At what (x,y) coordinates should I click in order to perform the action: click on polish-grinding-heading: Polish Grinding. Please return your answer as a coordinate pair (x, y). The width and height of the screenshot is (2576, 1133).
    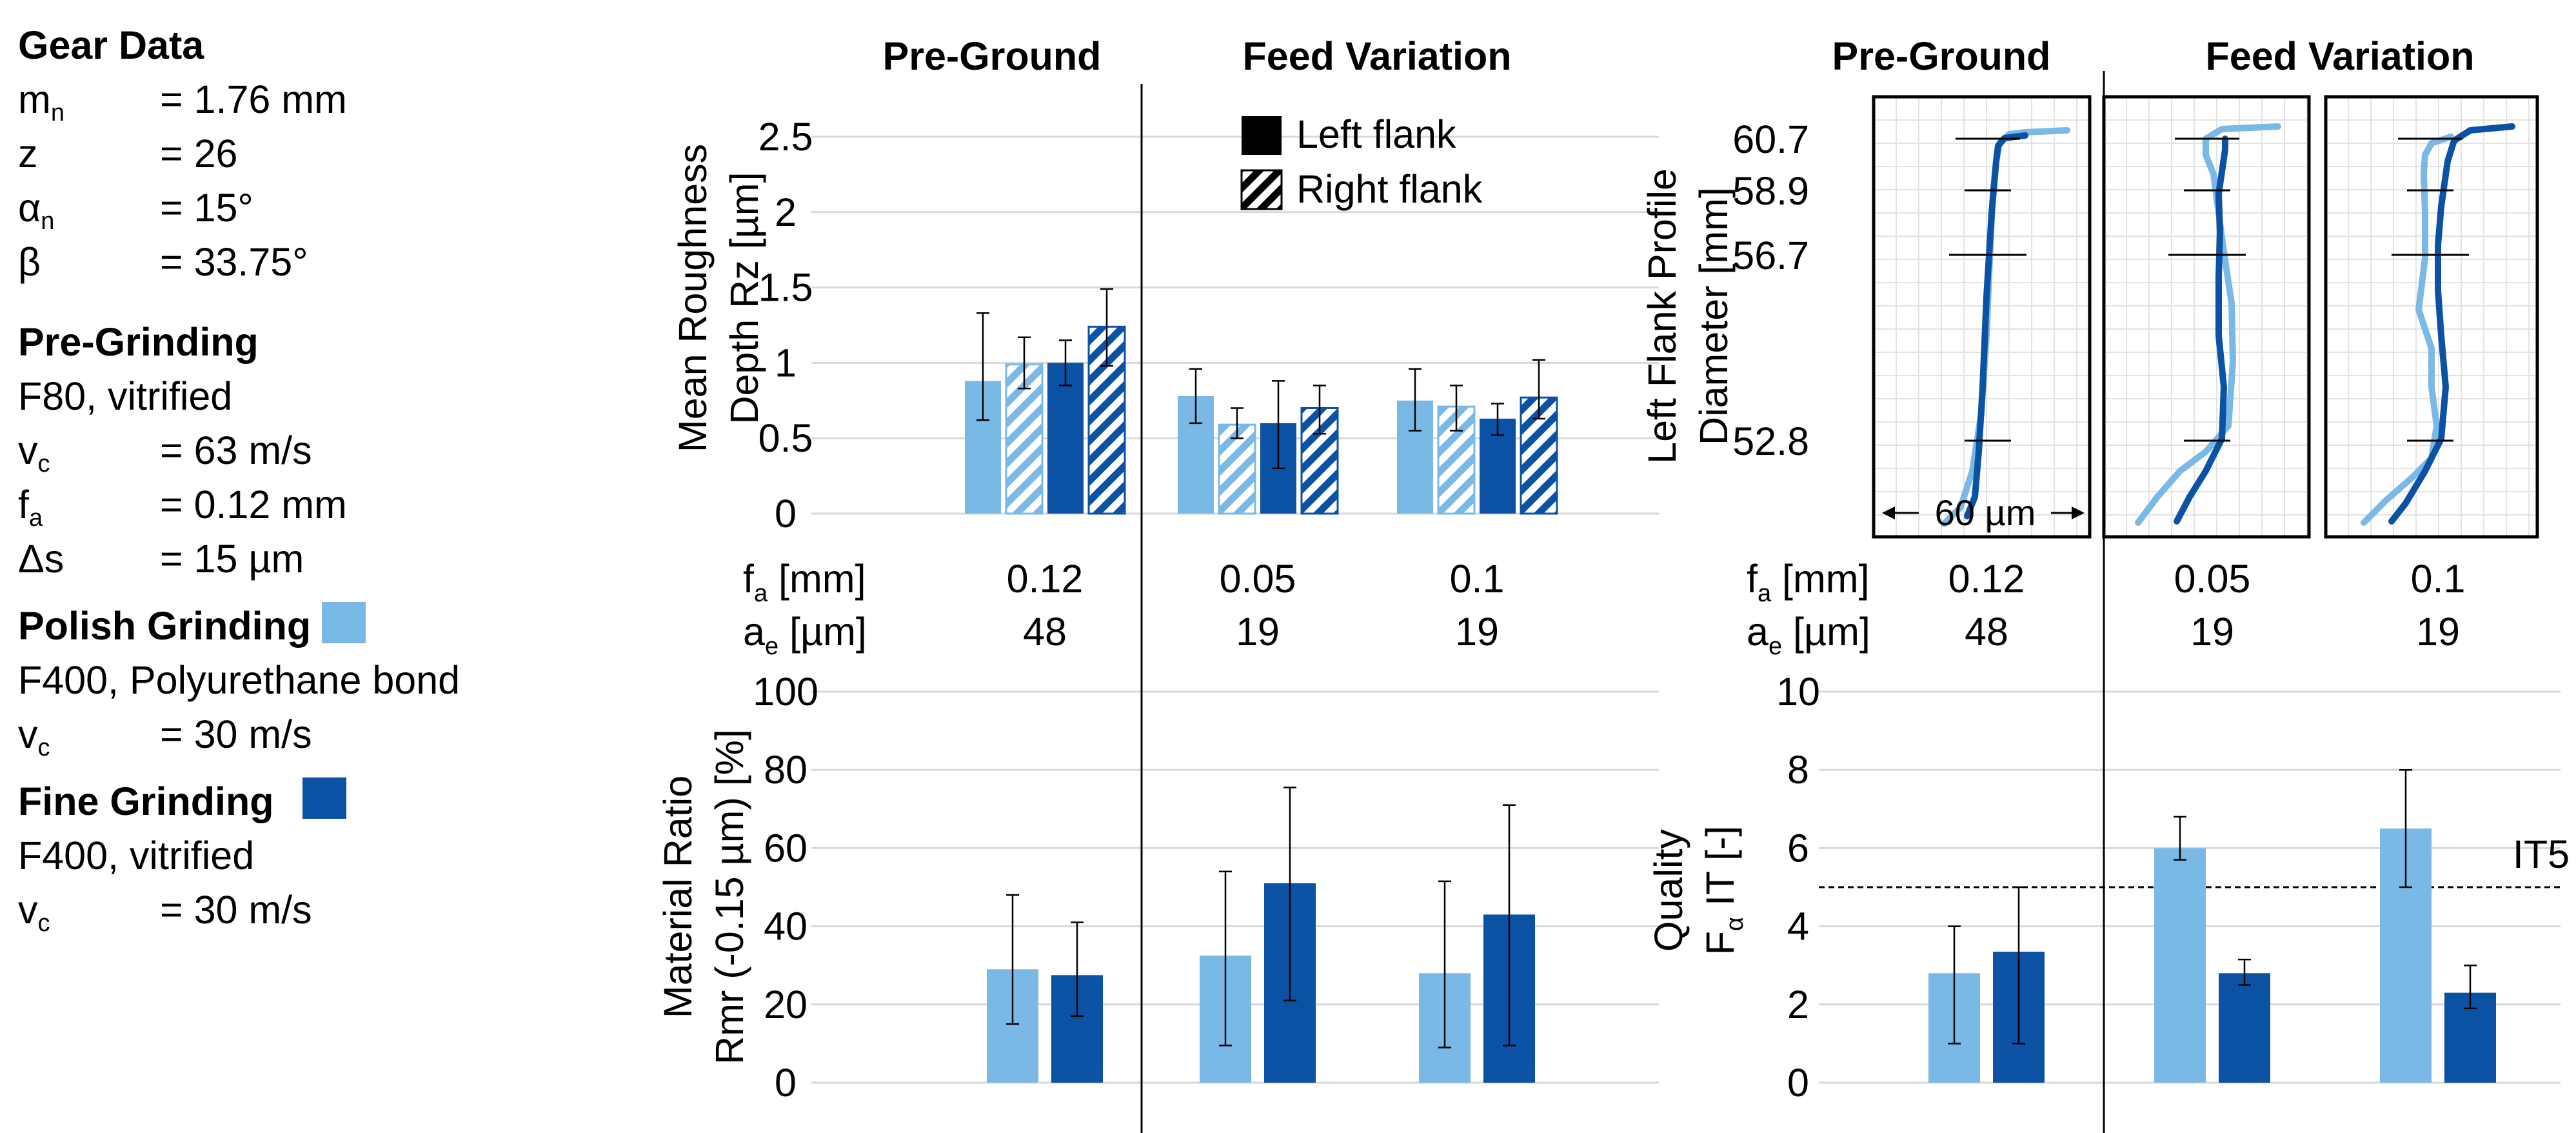
    Looking at the image, I should click on (308, 626).